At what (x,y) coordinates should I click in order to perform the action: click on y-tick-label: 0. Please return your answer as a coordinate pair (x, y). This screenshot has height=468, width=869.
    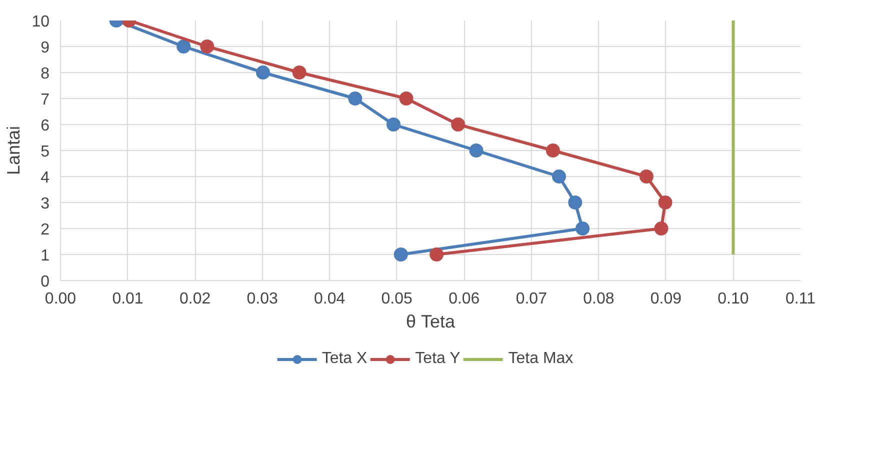
    Looking at the image, I should click on (45, 282).